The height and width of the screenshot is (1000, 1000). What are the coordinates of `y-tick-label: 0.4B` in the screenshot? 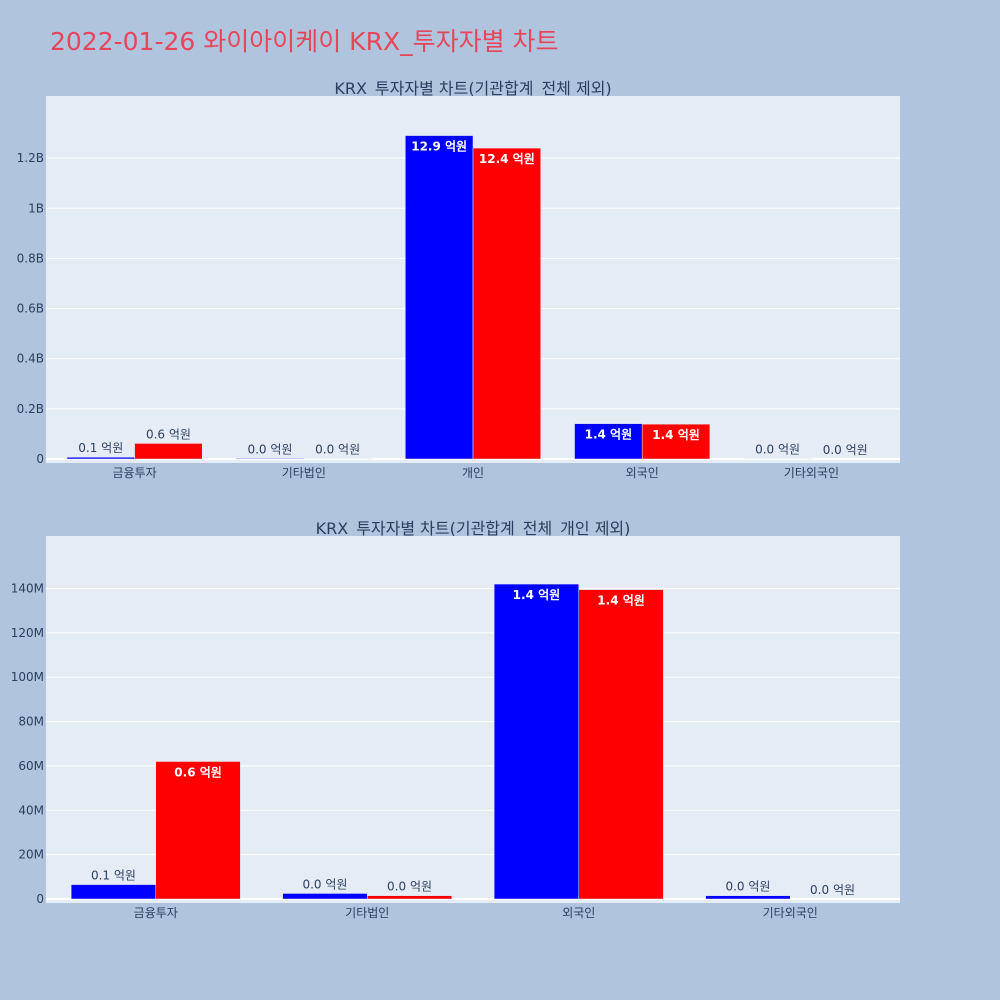 It's located at (30, 359).